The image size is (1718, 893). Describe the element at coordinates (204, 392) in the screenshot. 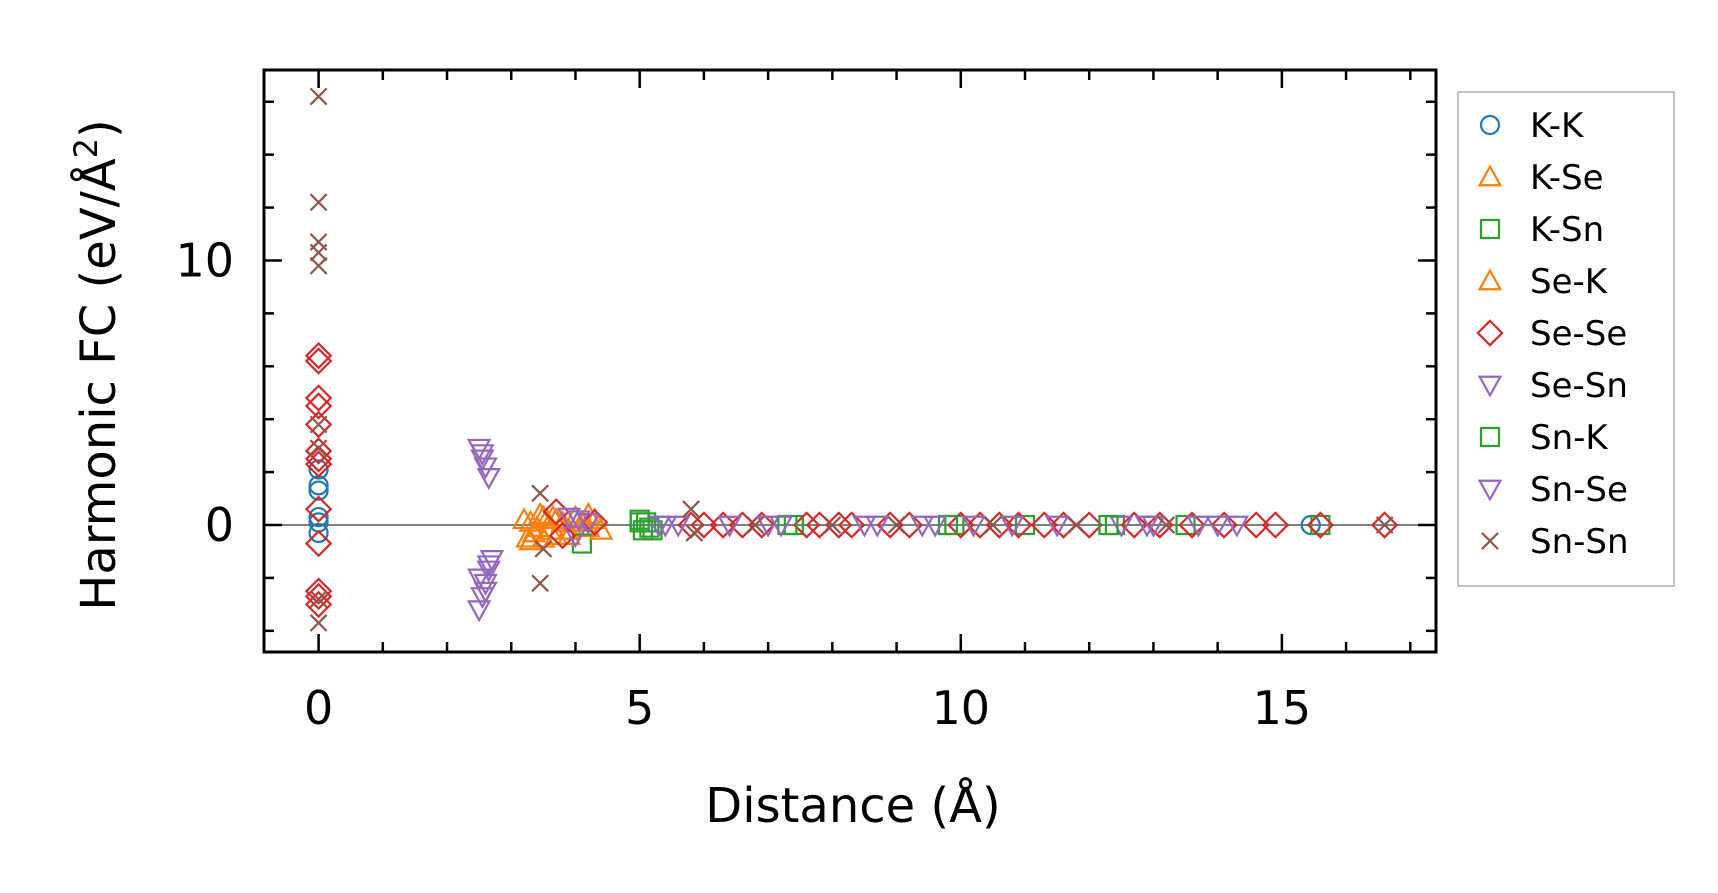

I see `y-tick-labels: 0 10` at that location.